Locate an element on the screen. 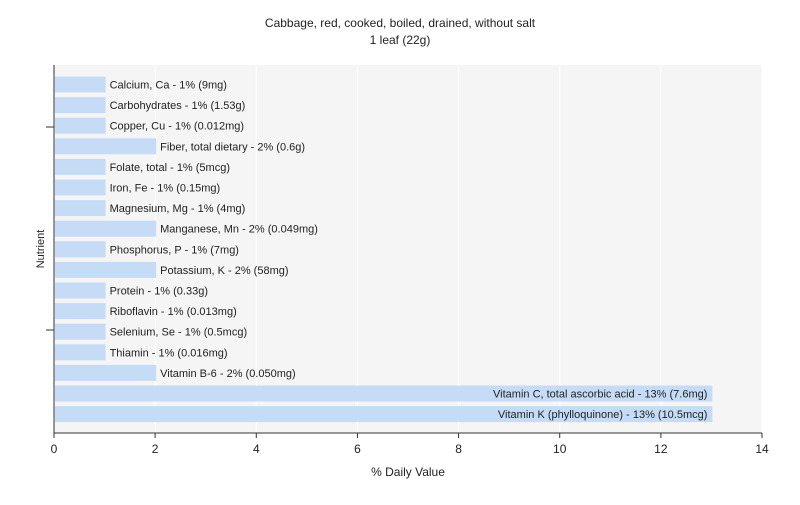  bar-label: Magnesium, Mg - 1% (4mg) is located at coordinates (178, 209).